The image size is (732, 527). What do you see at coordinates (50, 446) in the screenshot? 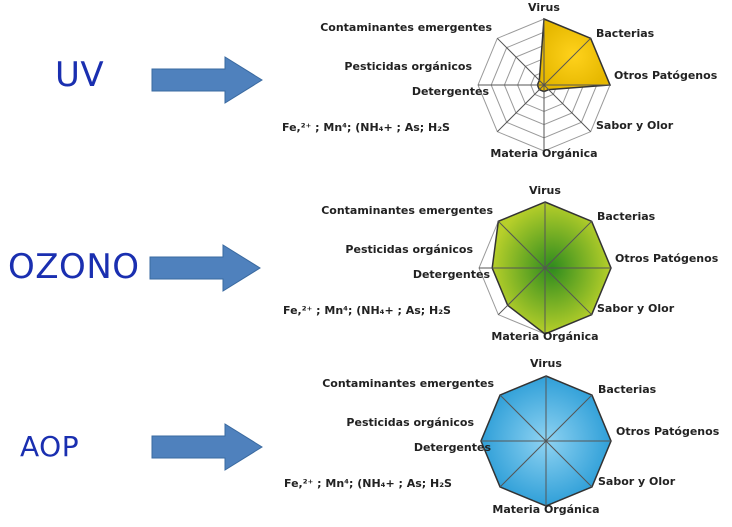
I see `technology-label-aop: AOP` at bounding box center [50, 446].